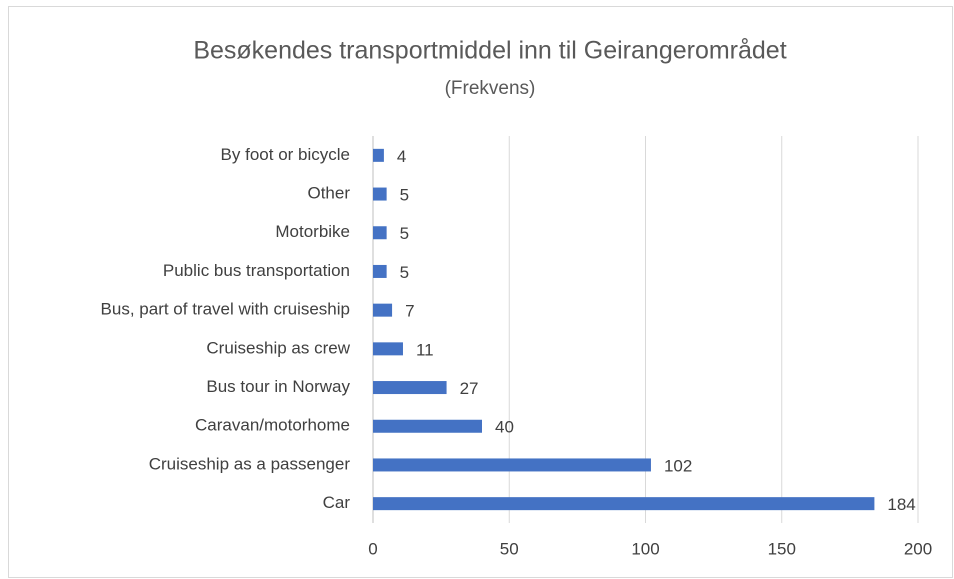 This screenshot has height=579, width=954. What do you see at coordinates (782, 548) in the screenshot?
I see `x-tick-label: 150` at bounding box center [782, 548].